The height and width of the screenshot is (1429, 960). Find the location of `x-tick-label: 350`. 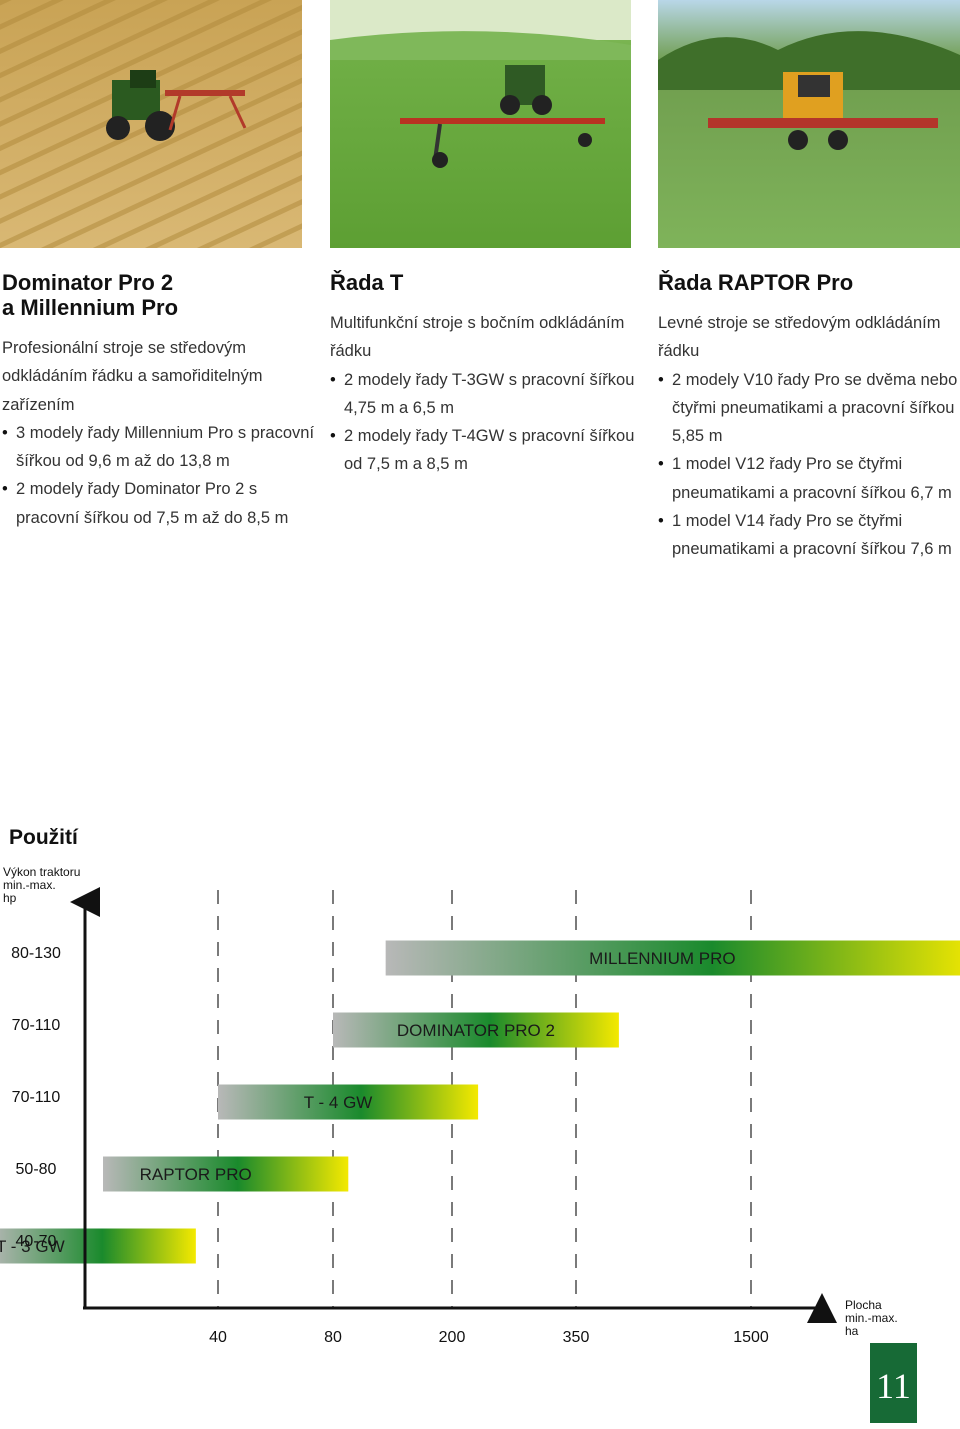

x-tick-label: 350 is located at coordinates (576, 1337).